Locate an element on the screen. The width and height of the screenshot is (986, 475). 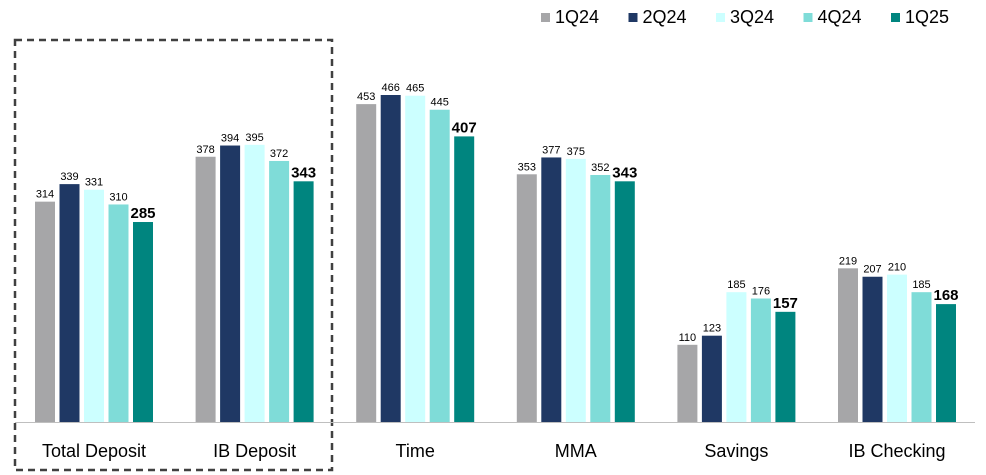
x-tick-label: IB Deposit is located at coordinates (254, 451).